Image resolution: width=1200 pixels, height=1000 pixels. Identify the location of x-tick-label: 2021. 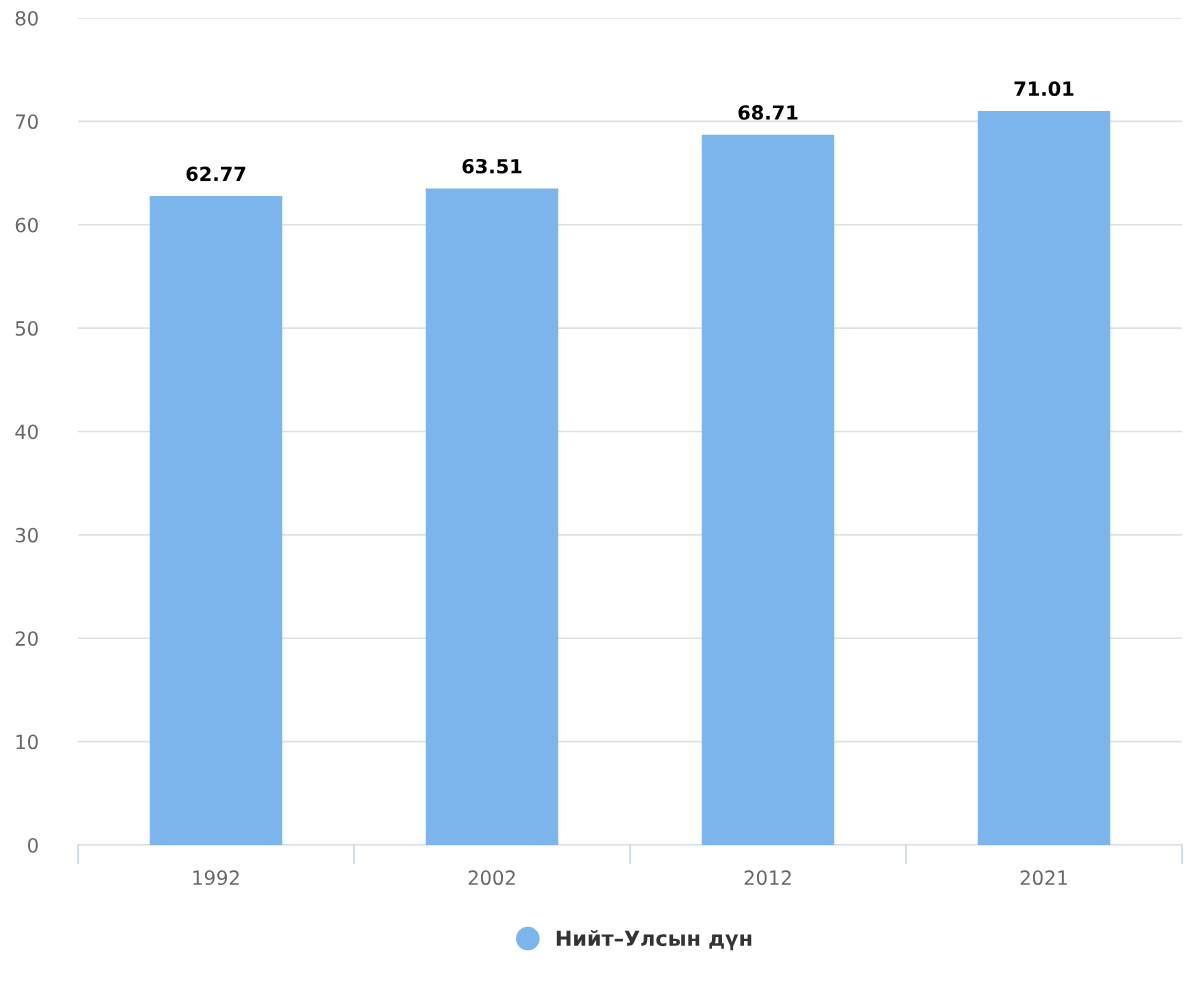
(1043, 878).